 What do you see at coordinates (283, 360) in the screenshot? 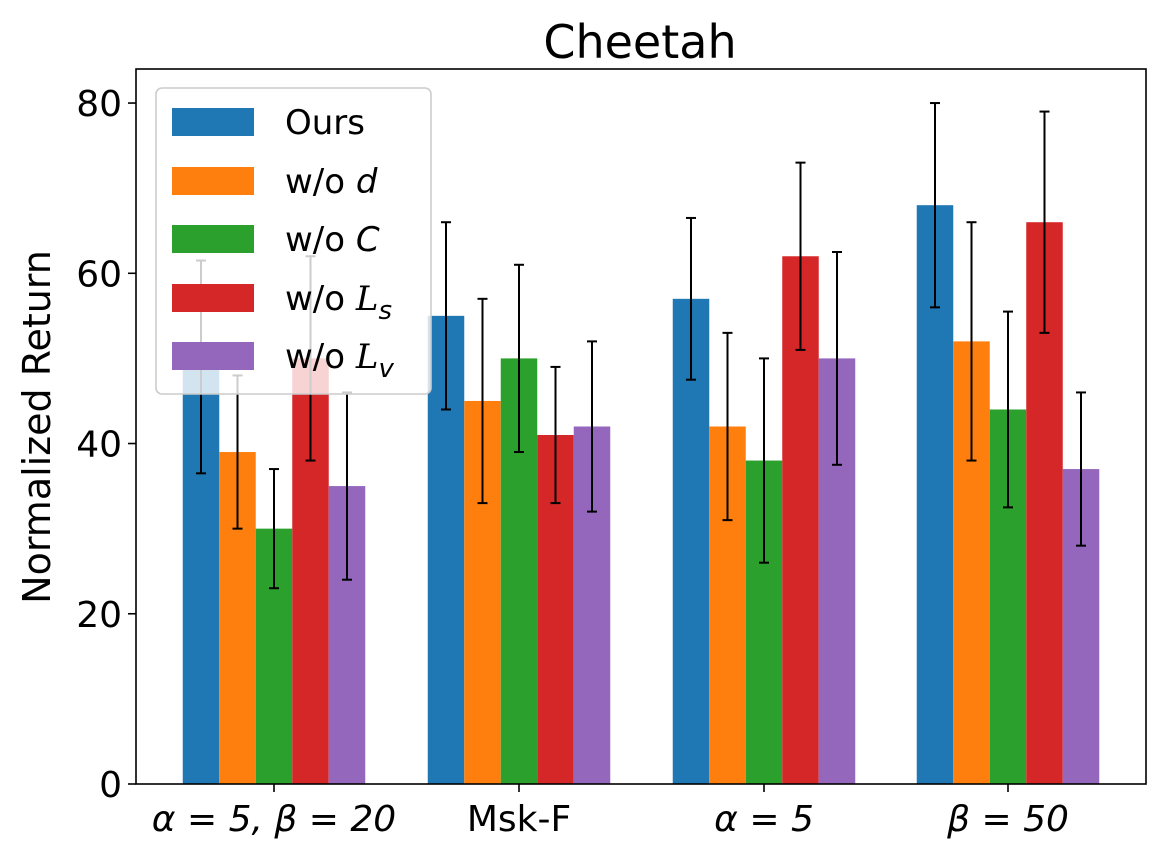
I see `legend-item-5: w/o Lv` at bounding box center [283, 360].